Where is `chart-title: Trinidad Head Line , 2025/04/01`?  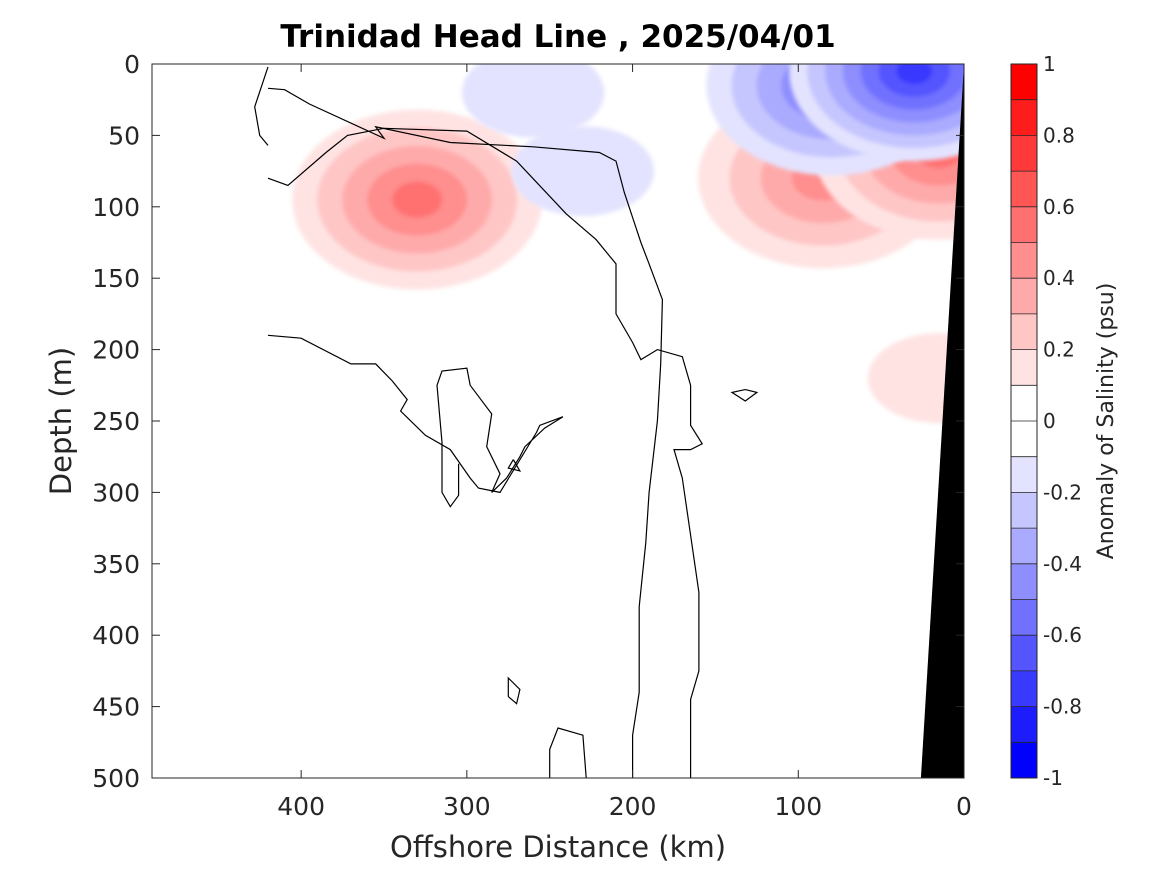
chart-title: Trinidad Head Line , 2025/04/01 is located at coordinates (557, 37).